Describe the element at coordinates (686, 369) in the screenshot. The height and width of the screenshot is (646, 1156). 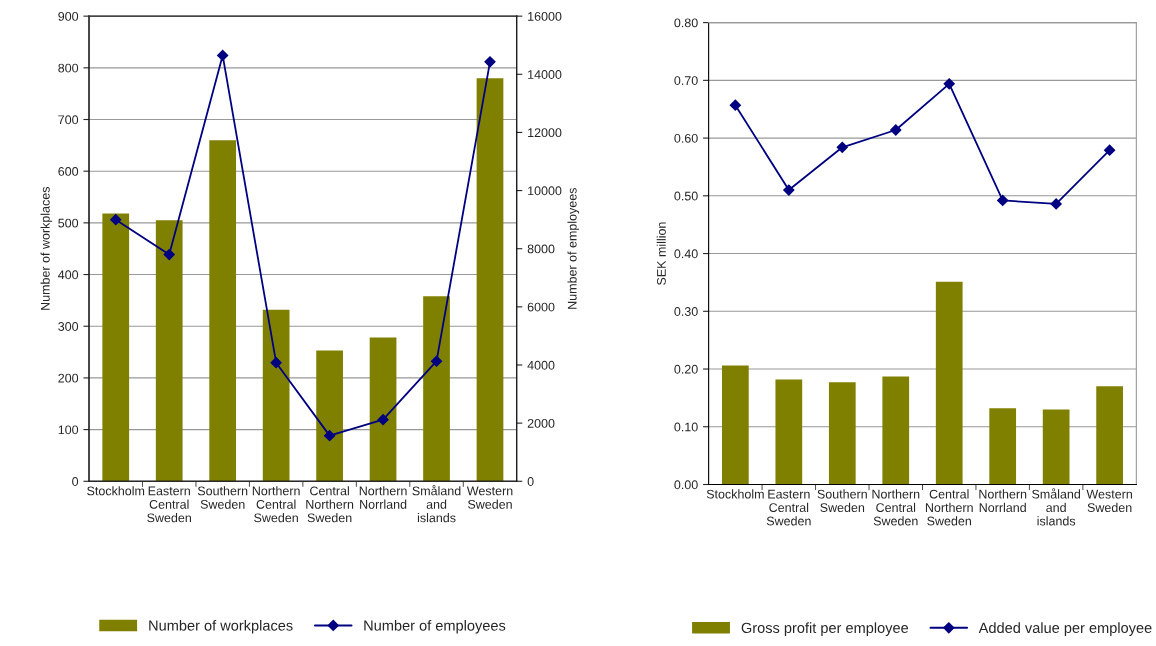
I see `y-tick-label: 0.20` at that location.